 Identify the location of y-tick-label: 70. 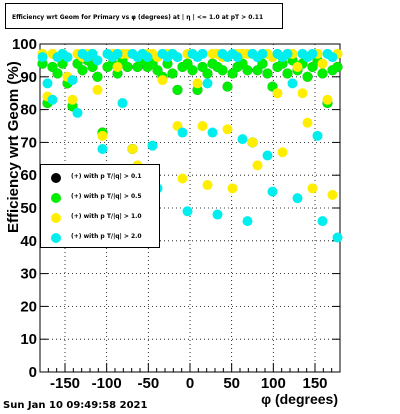
(28, 142).